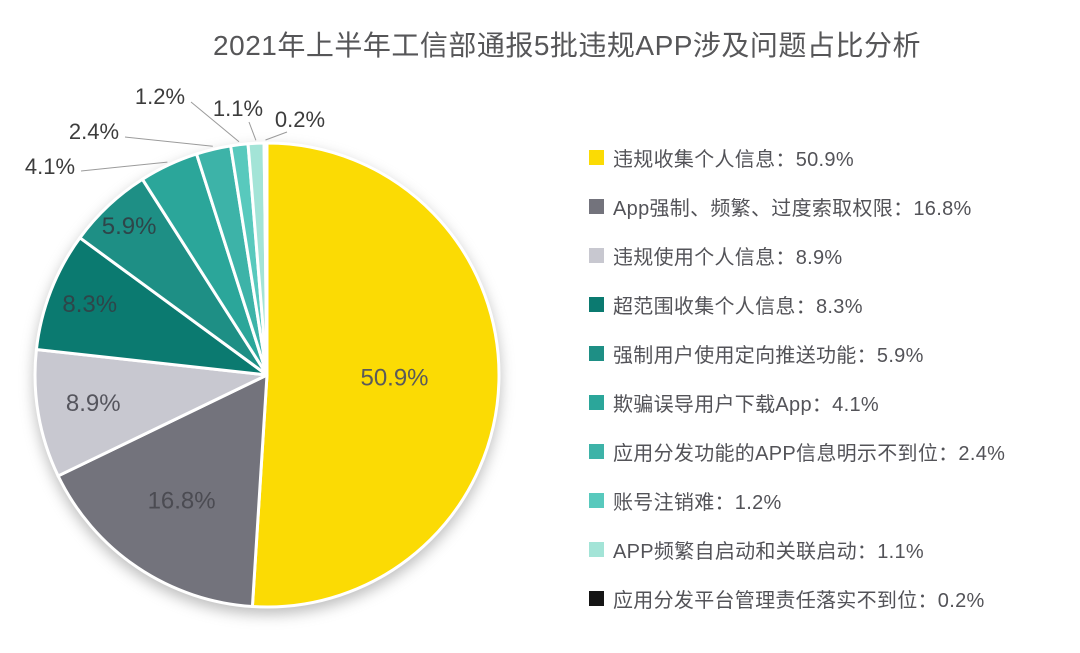 This screenshot has height=653, width=1080. Describe the element at coordinates (129, 226) in the screenshot. I see `pie-slice-label: 5.9%` at that location.